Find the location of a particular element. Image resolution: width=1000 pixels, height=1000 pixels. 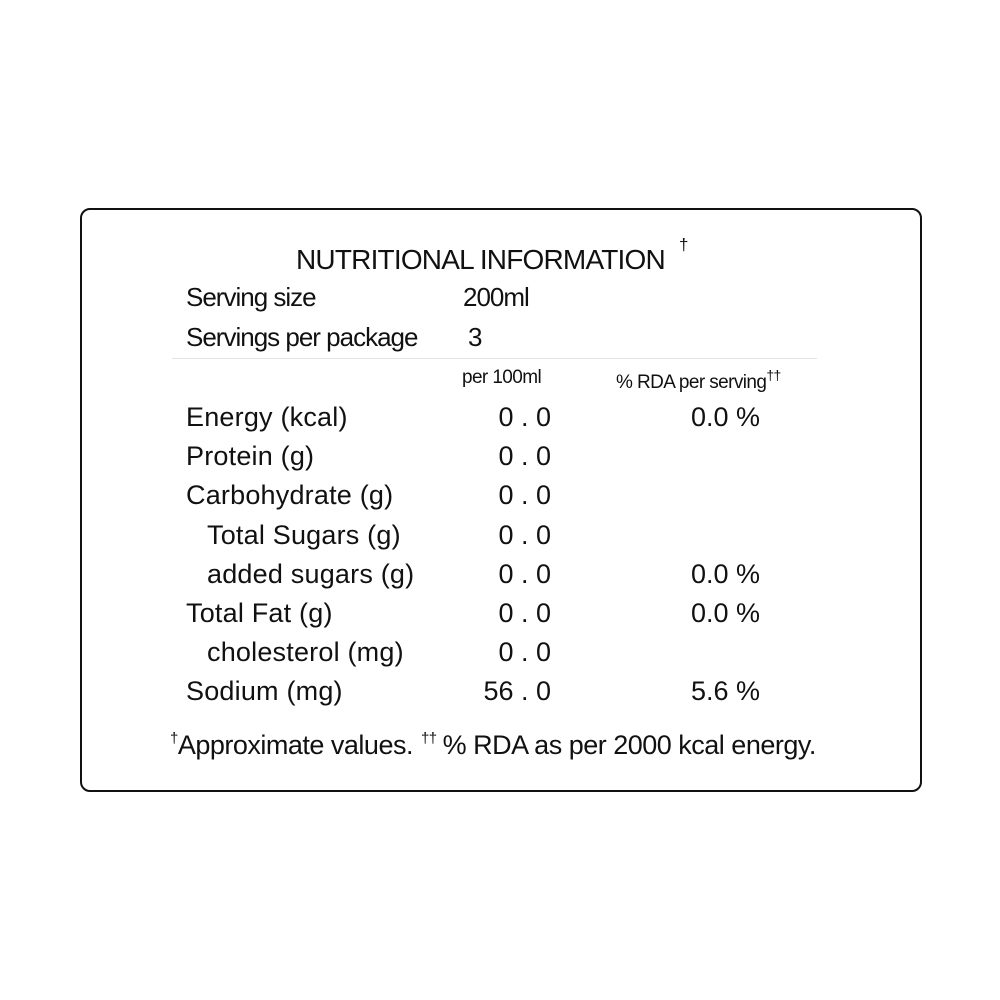

footnote-mark: † is located at coordinates (174, 738).